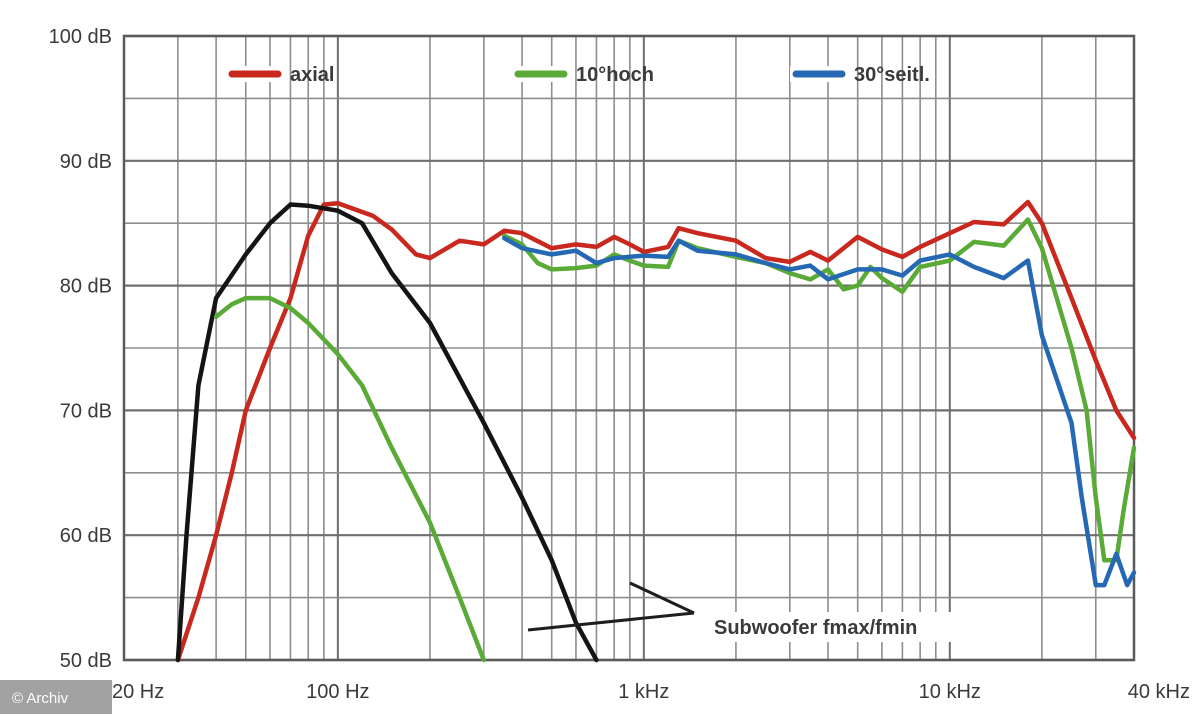 The height and width of the screenshot is (720, 1200). What do you see at coordinates (892, 75) in the screenshot?
I see `legend-label-seitl: 30°seitl.` at bounding box center [892, 75].